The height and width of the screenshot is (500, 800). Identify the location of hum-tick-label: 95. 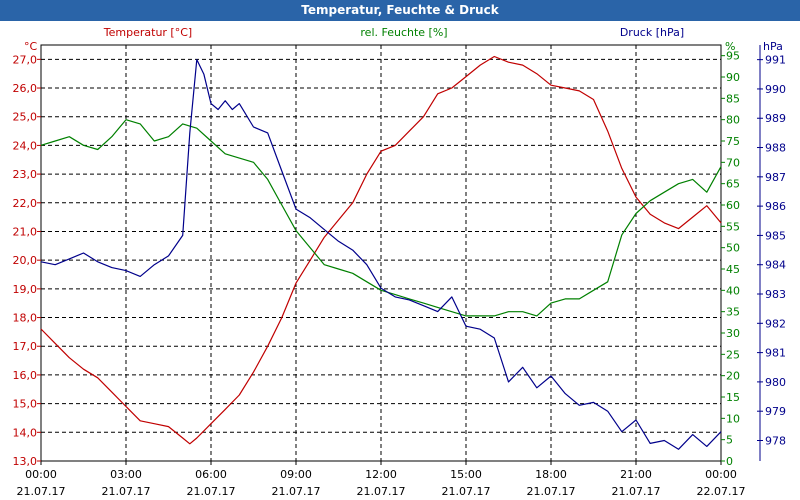
(733, 56).